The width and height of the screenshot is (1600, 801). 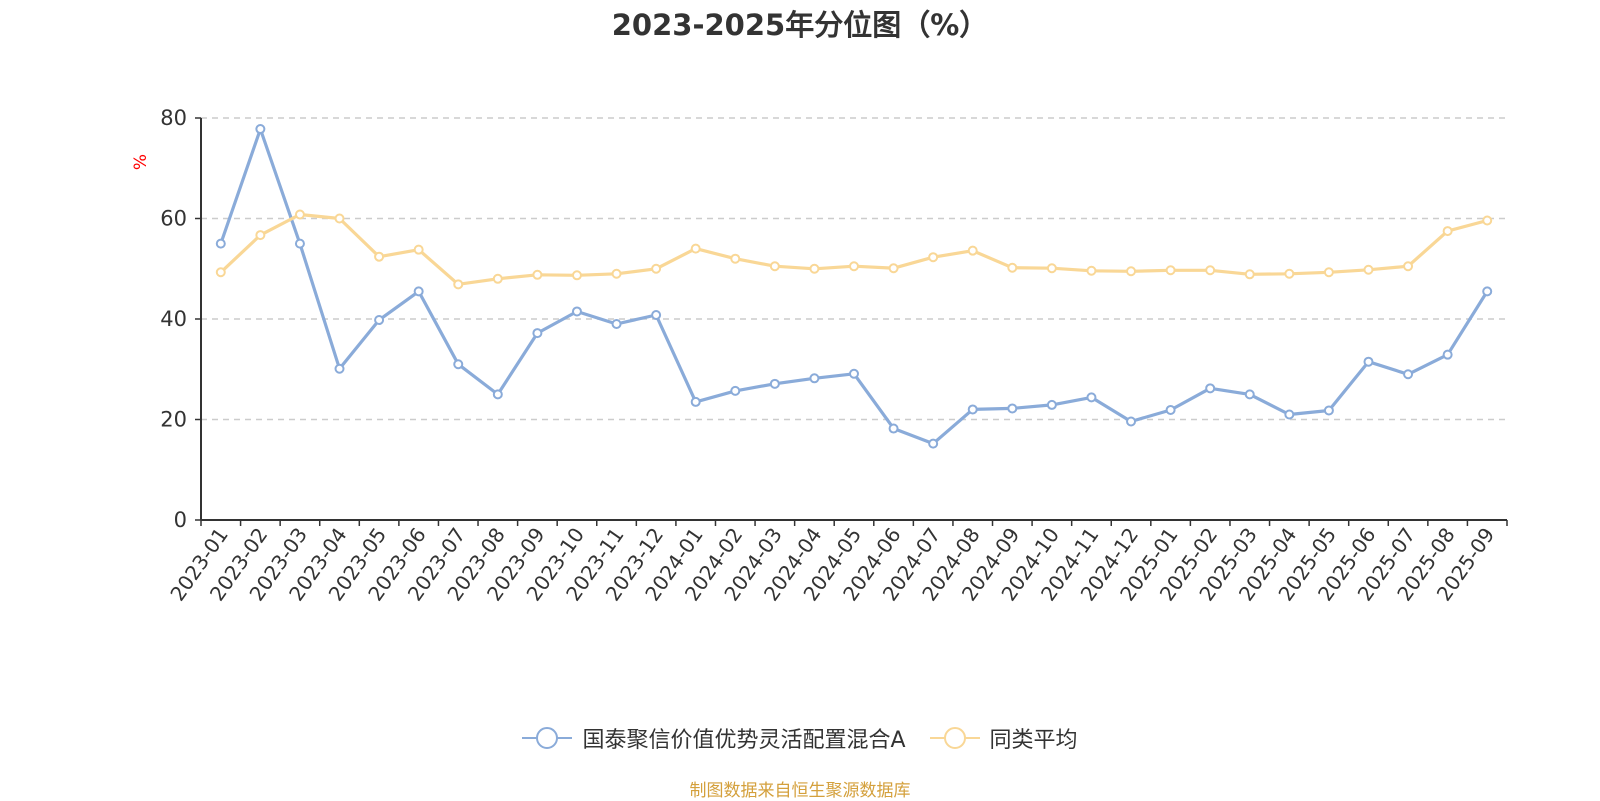 What do you see at coordinates (173, 118) in the screenshot?
I see `y-tick-label-80: 80` at bounding box center [173, 118].